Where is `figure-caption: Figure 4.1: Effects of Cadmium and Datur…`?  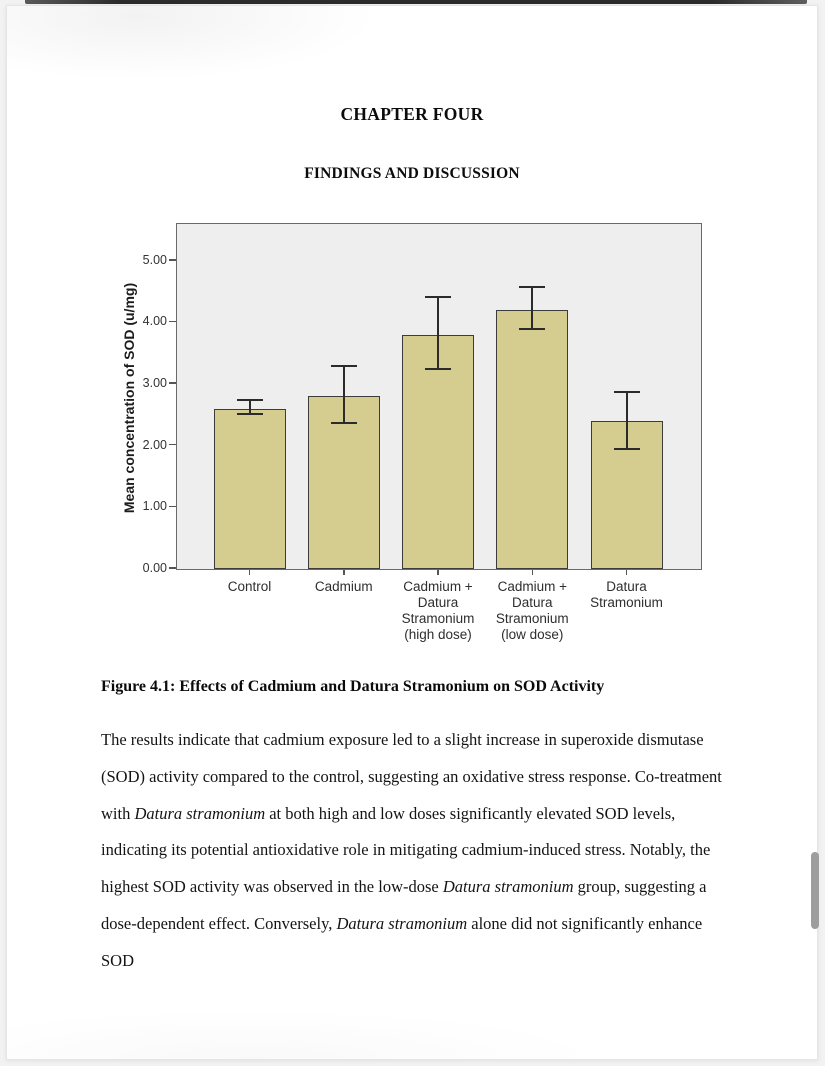 figure-caption: Figure 4.1: Effects of Cadmium and Datur… is located at coordinates (353, 686).